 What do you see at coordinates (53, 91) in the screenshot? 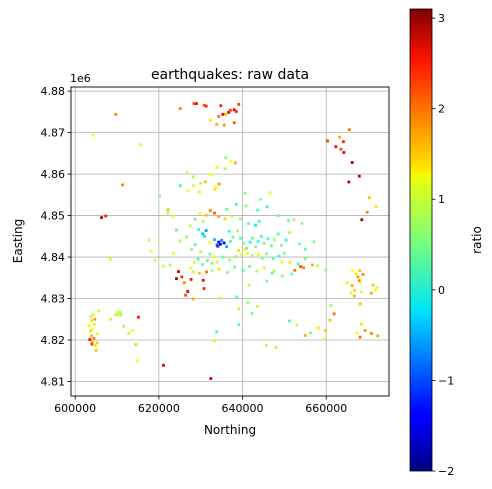
I see `y-tick-label: 4.88` at bounding box center [53, 91].